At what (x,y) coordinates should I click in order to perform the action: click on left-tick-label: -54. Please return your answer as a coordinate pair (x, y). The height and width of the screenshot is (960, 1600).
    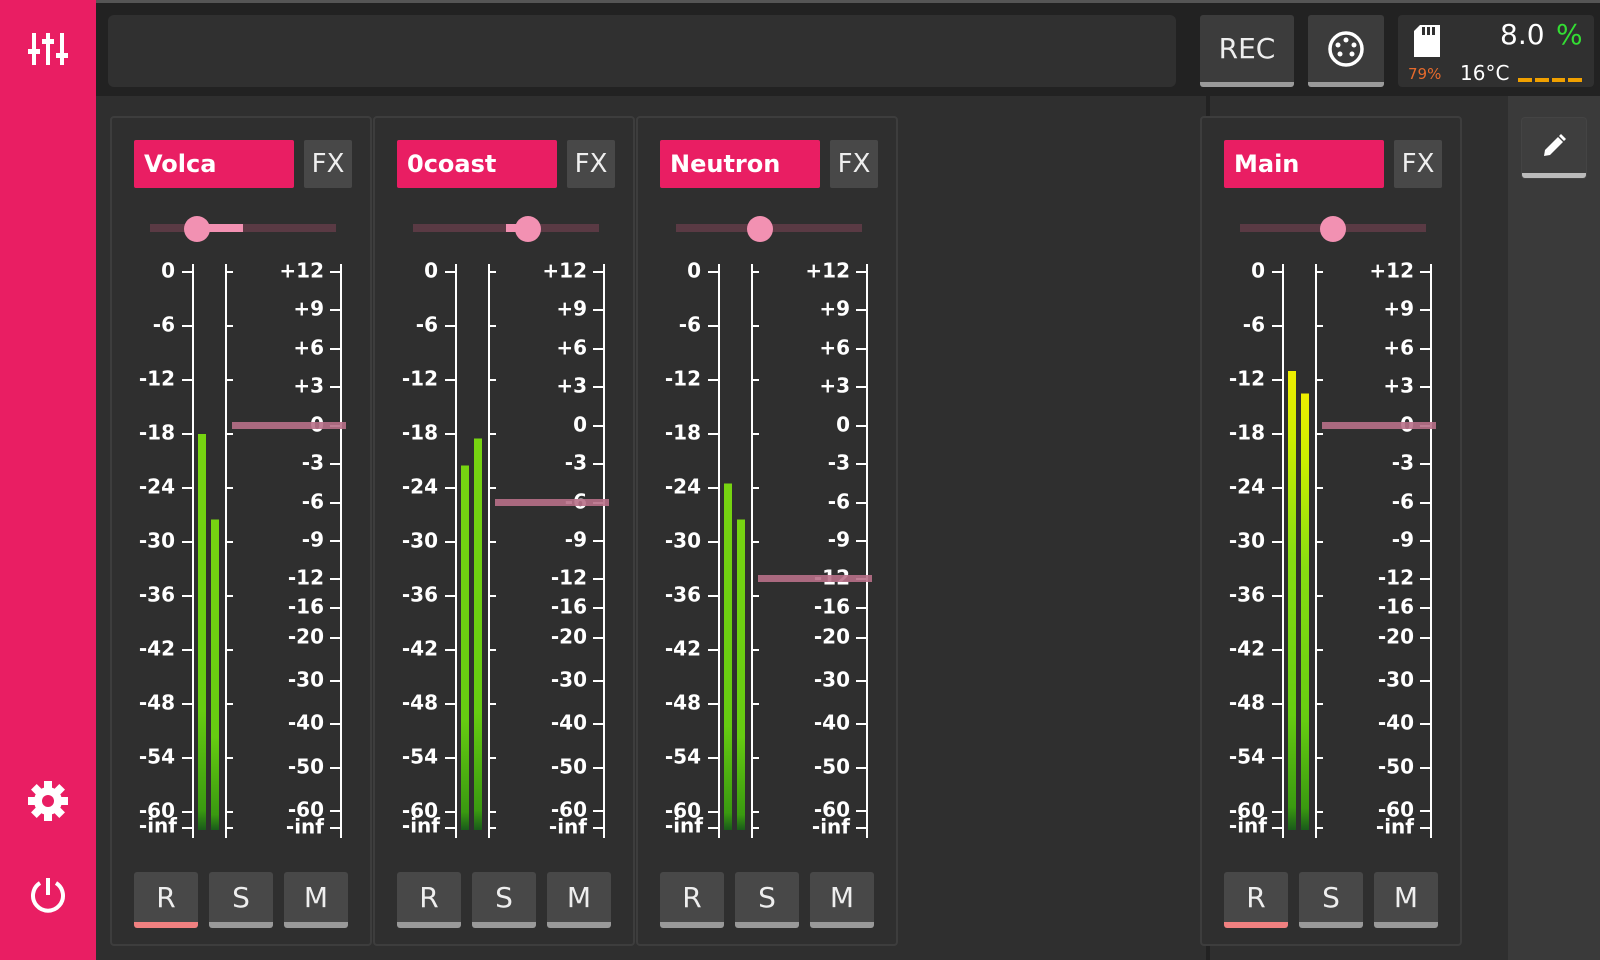
    Looking at the image, I should click on (157, 757).